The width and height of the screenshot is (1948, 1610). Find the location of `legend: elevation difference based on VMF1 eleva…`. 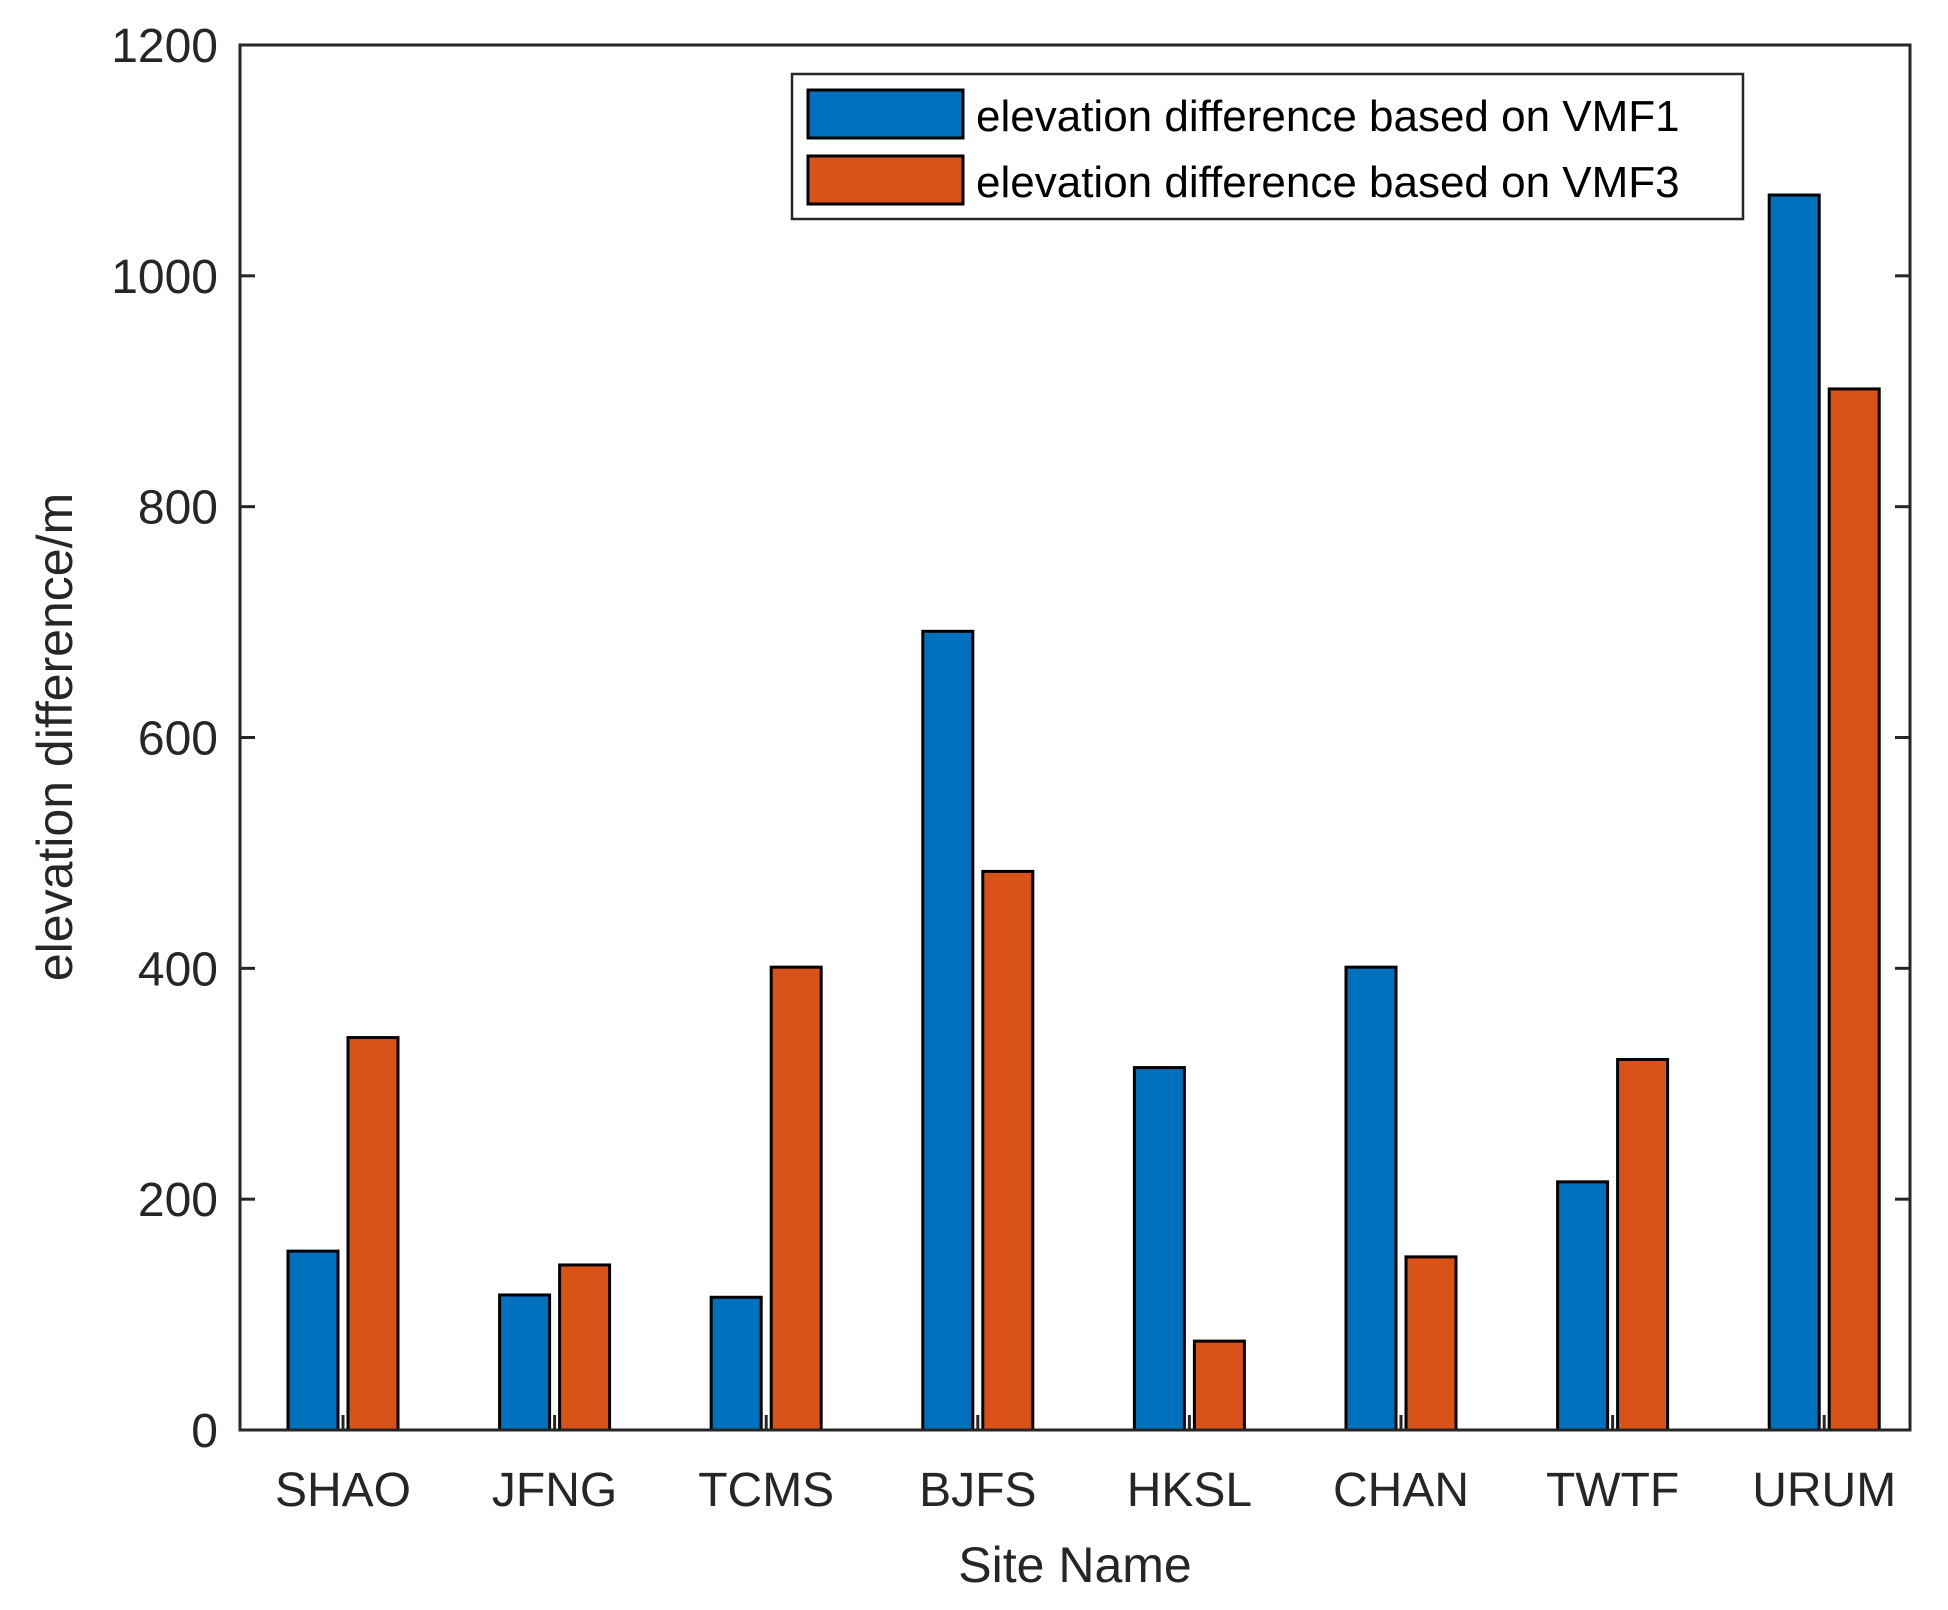

legend: elevation difference based on VMF1 eleva… is located at coordinates (1267, 146).